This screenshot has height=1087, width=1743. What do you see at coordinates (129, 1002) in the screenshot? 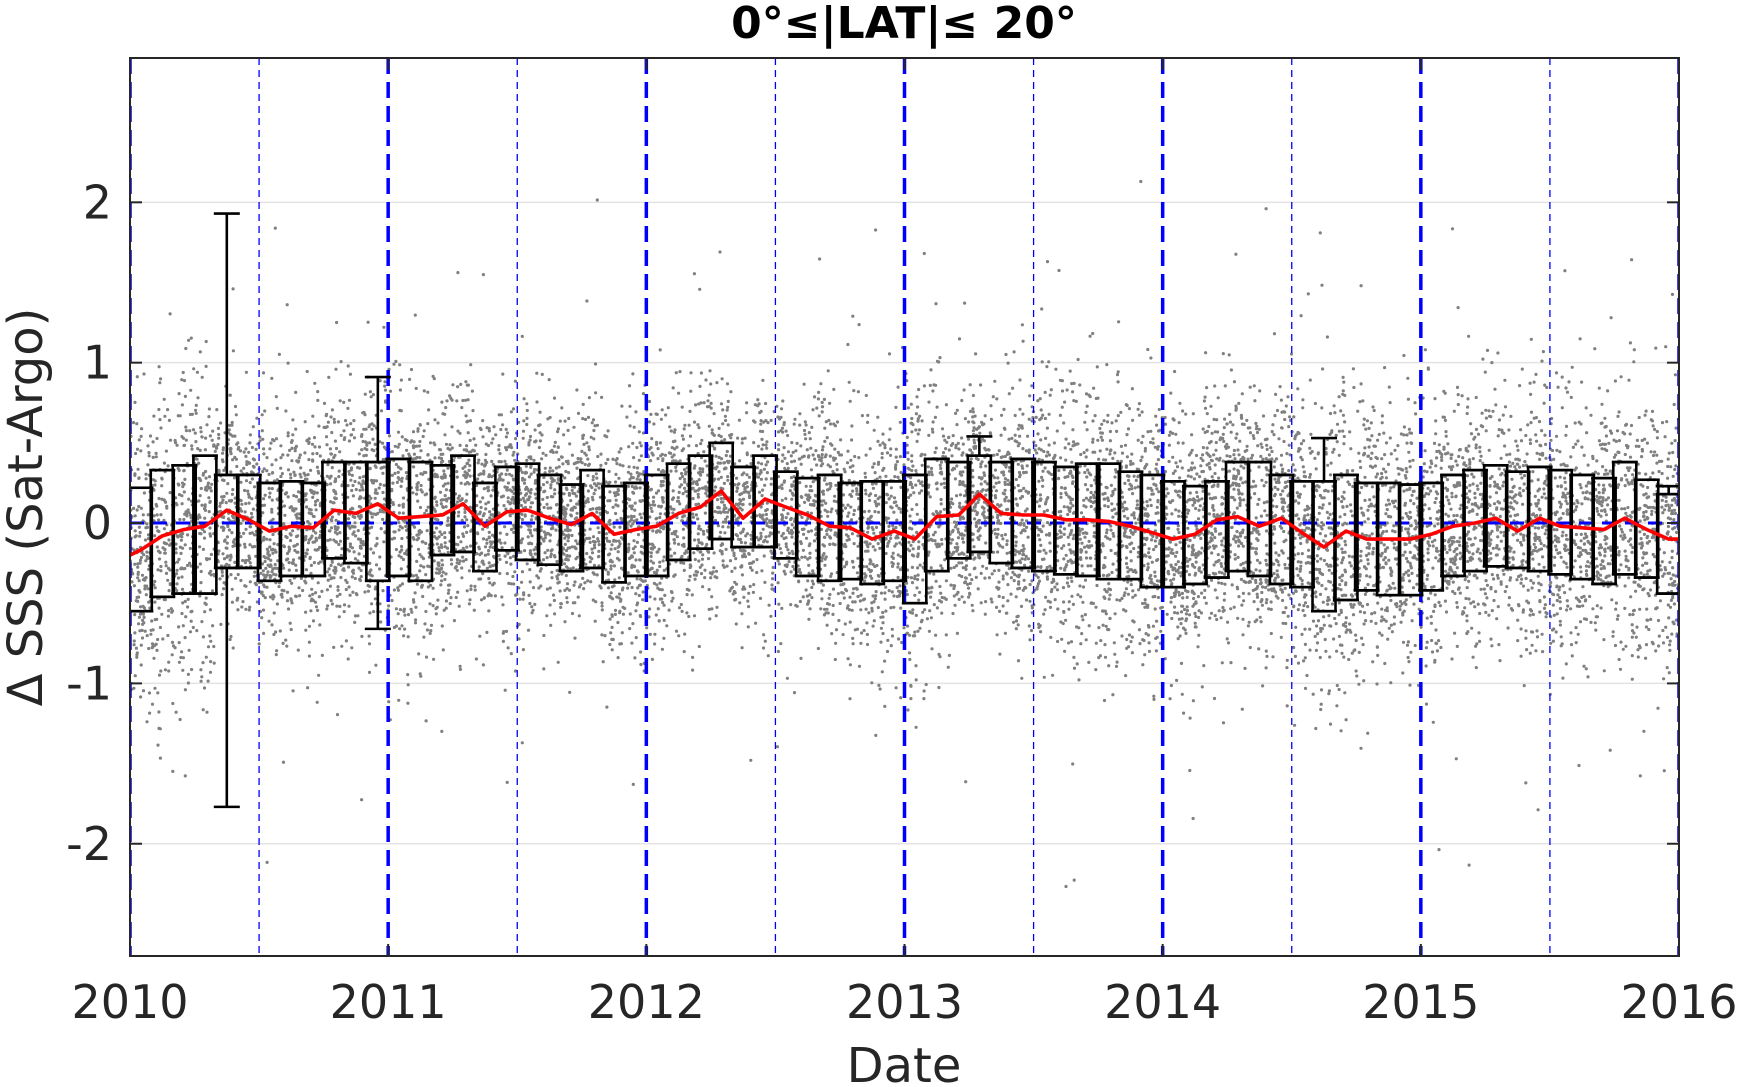
I see `x-tick-label: 2010` at bounding box center [129, 1002].